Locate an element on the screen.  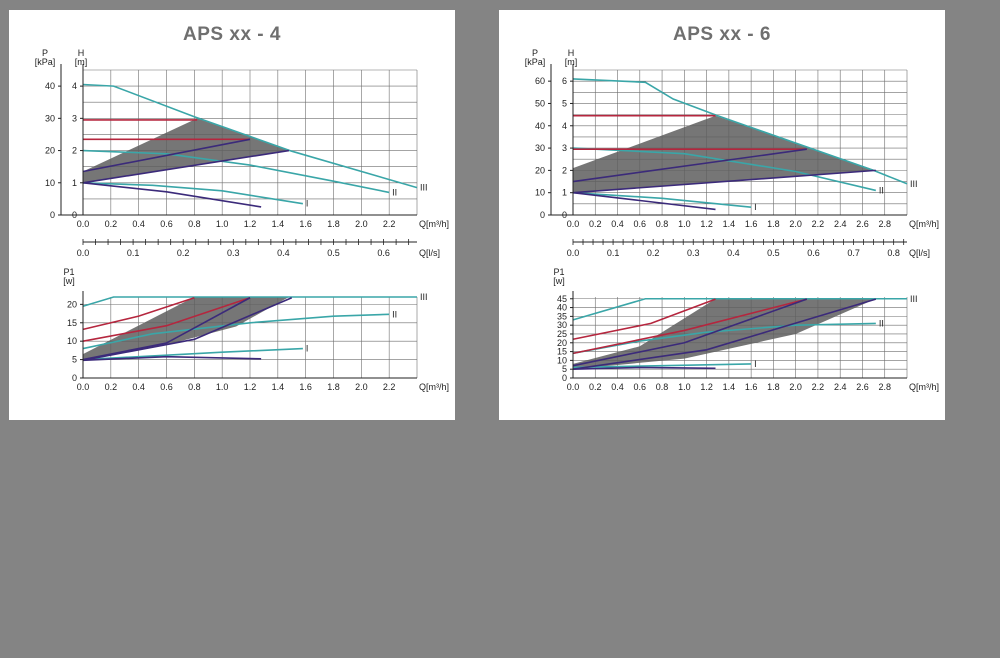
tick-label-h: 5 is located at coordinates (564, 103).